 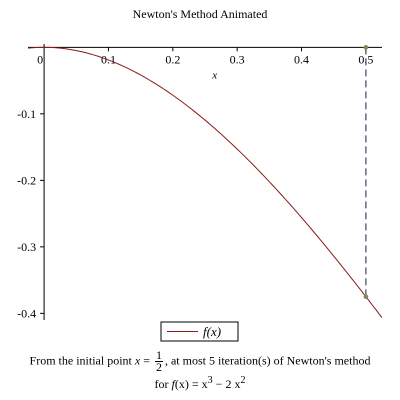 What do you see at coordinates (181, 384) in the screenshot?
I see `caption-arg: (x)` at bounding box center [181, 384].